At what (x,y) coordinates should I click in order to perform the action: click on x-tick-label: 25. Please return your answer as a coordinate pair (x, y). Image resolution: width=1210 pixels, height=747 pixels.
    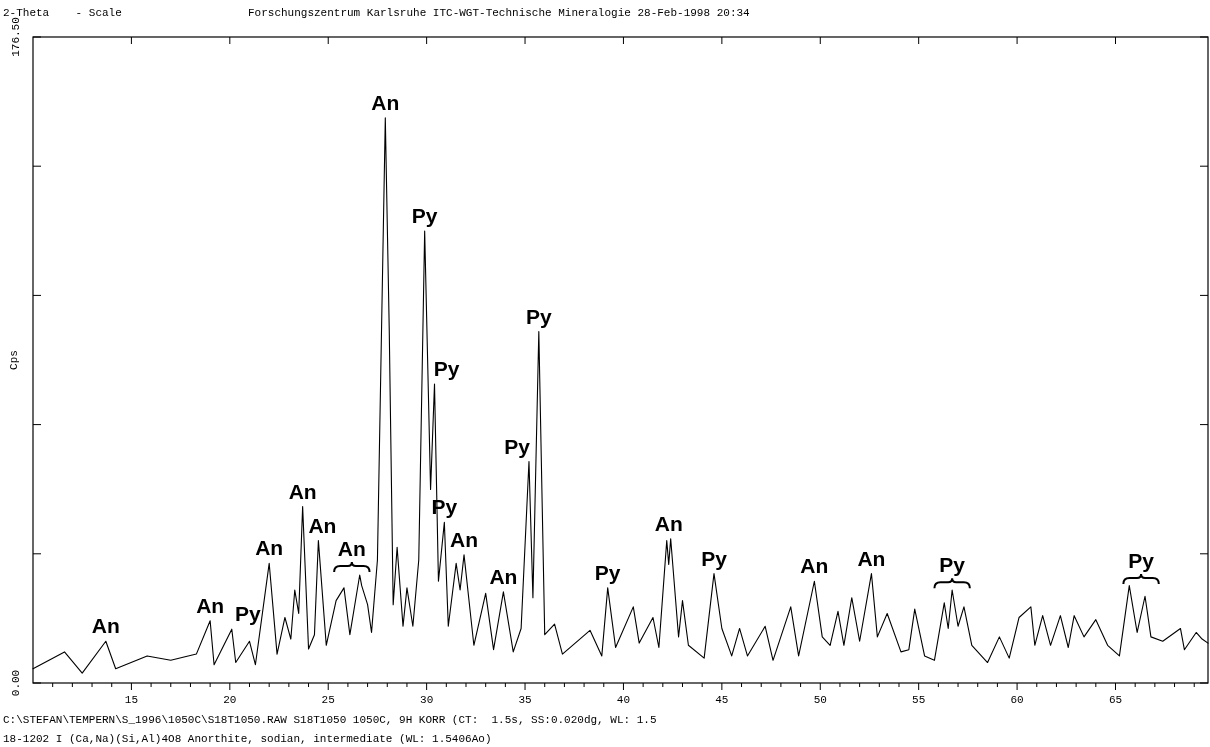
    Looking at the image, I should click on (328, 700).